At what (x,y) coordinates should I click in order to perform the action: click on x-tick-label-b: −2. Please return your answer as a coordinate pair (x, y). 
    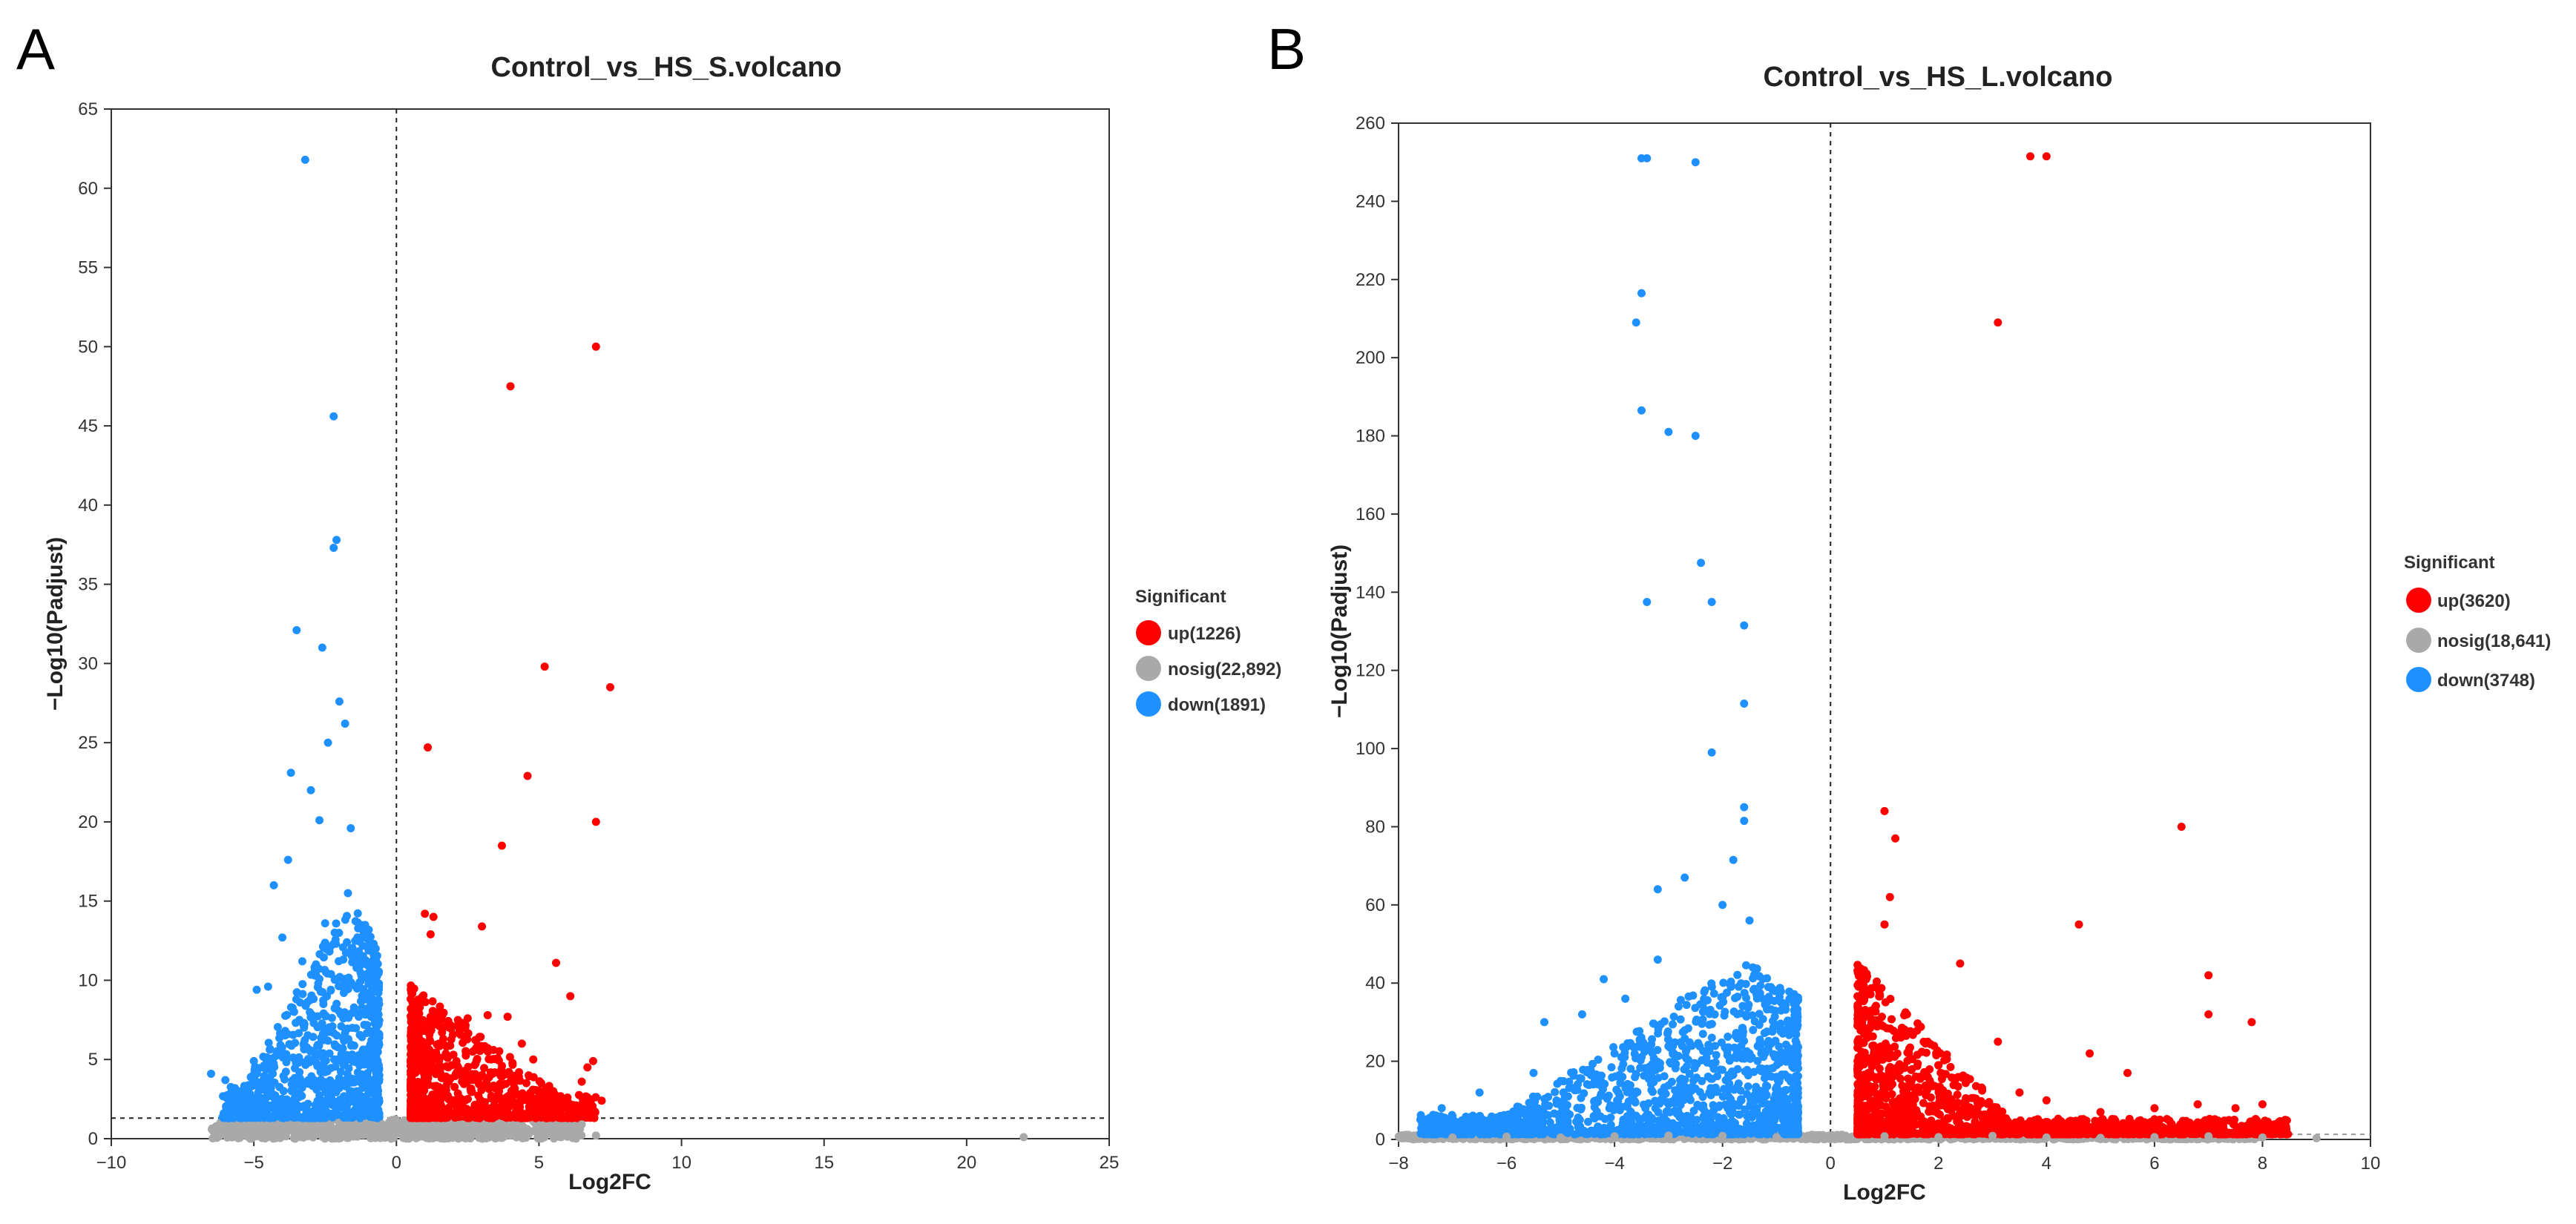
    Looking at the image, I should click on (1722, 1164).